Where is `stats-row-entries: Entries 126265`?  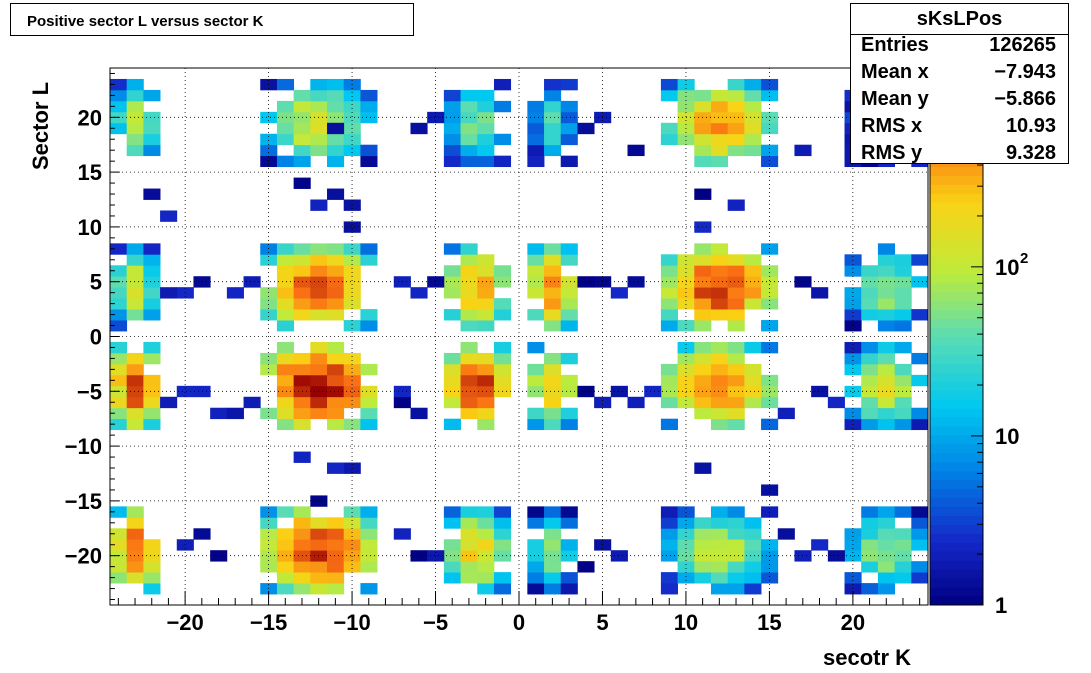
stats-row-entries: Entries 126265 is located at coordinates (958, 47).